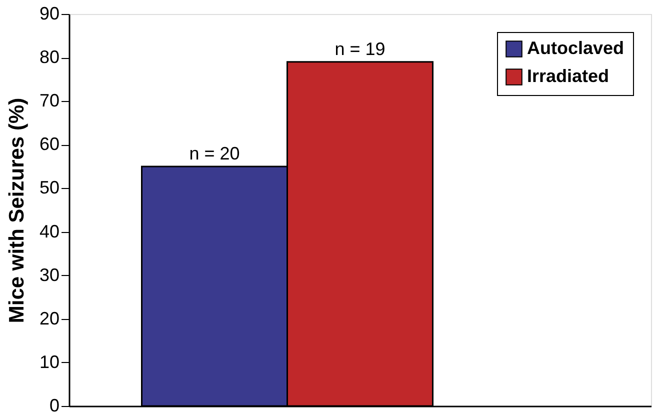  Describe the element at coordinates (54, 406) in the screenshot. I see `y-tick-label: 0` at that location.